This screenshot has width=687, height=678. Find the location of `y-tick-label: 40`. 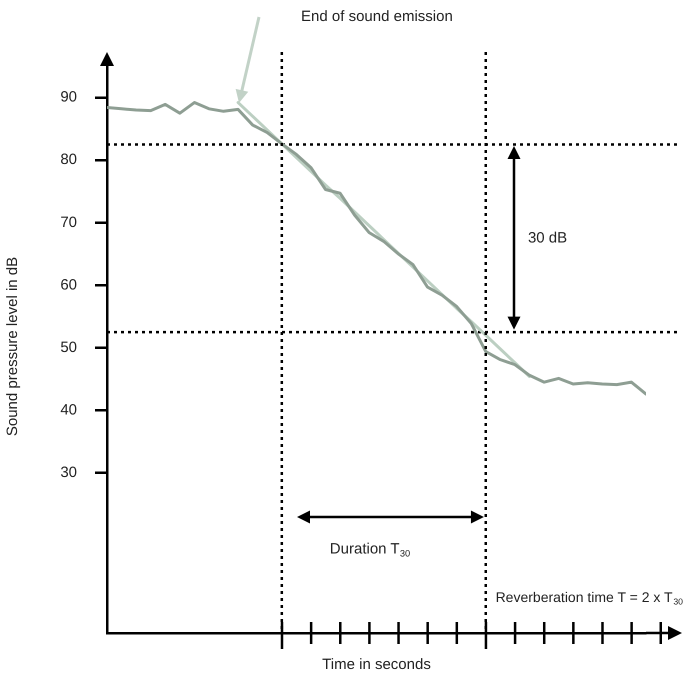

y-tick-label: 40 is located at coordinates (68, 409).